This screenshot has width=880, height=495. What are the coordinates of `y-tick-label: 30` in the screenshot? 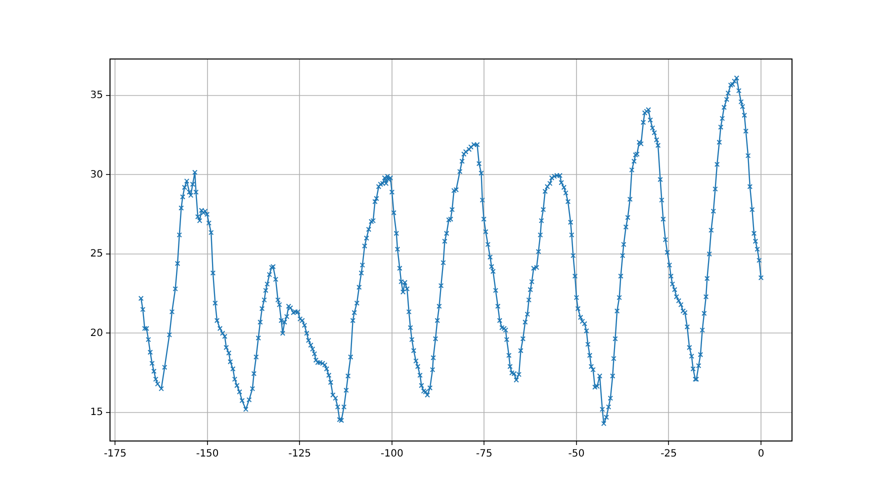 It's located at (96, 174).